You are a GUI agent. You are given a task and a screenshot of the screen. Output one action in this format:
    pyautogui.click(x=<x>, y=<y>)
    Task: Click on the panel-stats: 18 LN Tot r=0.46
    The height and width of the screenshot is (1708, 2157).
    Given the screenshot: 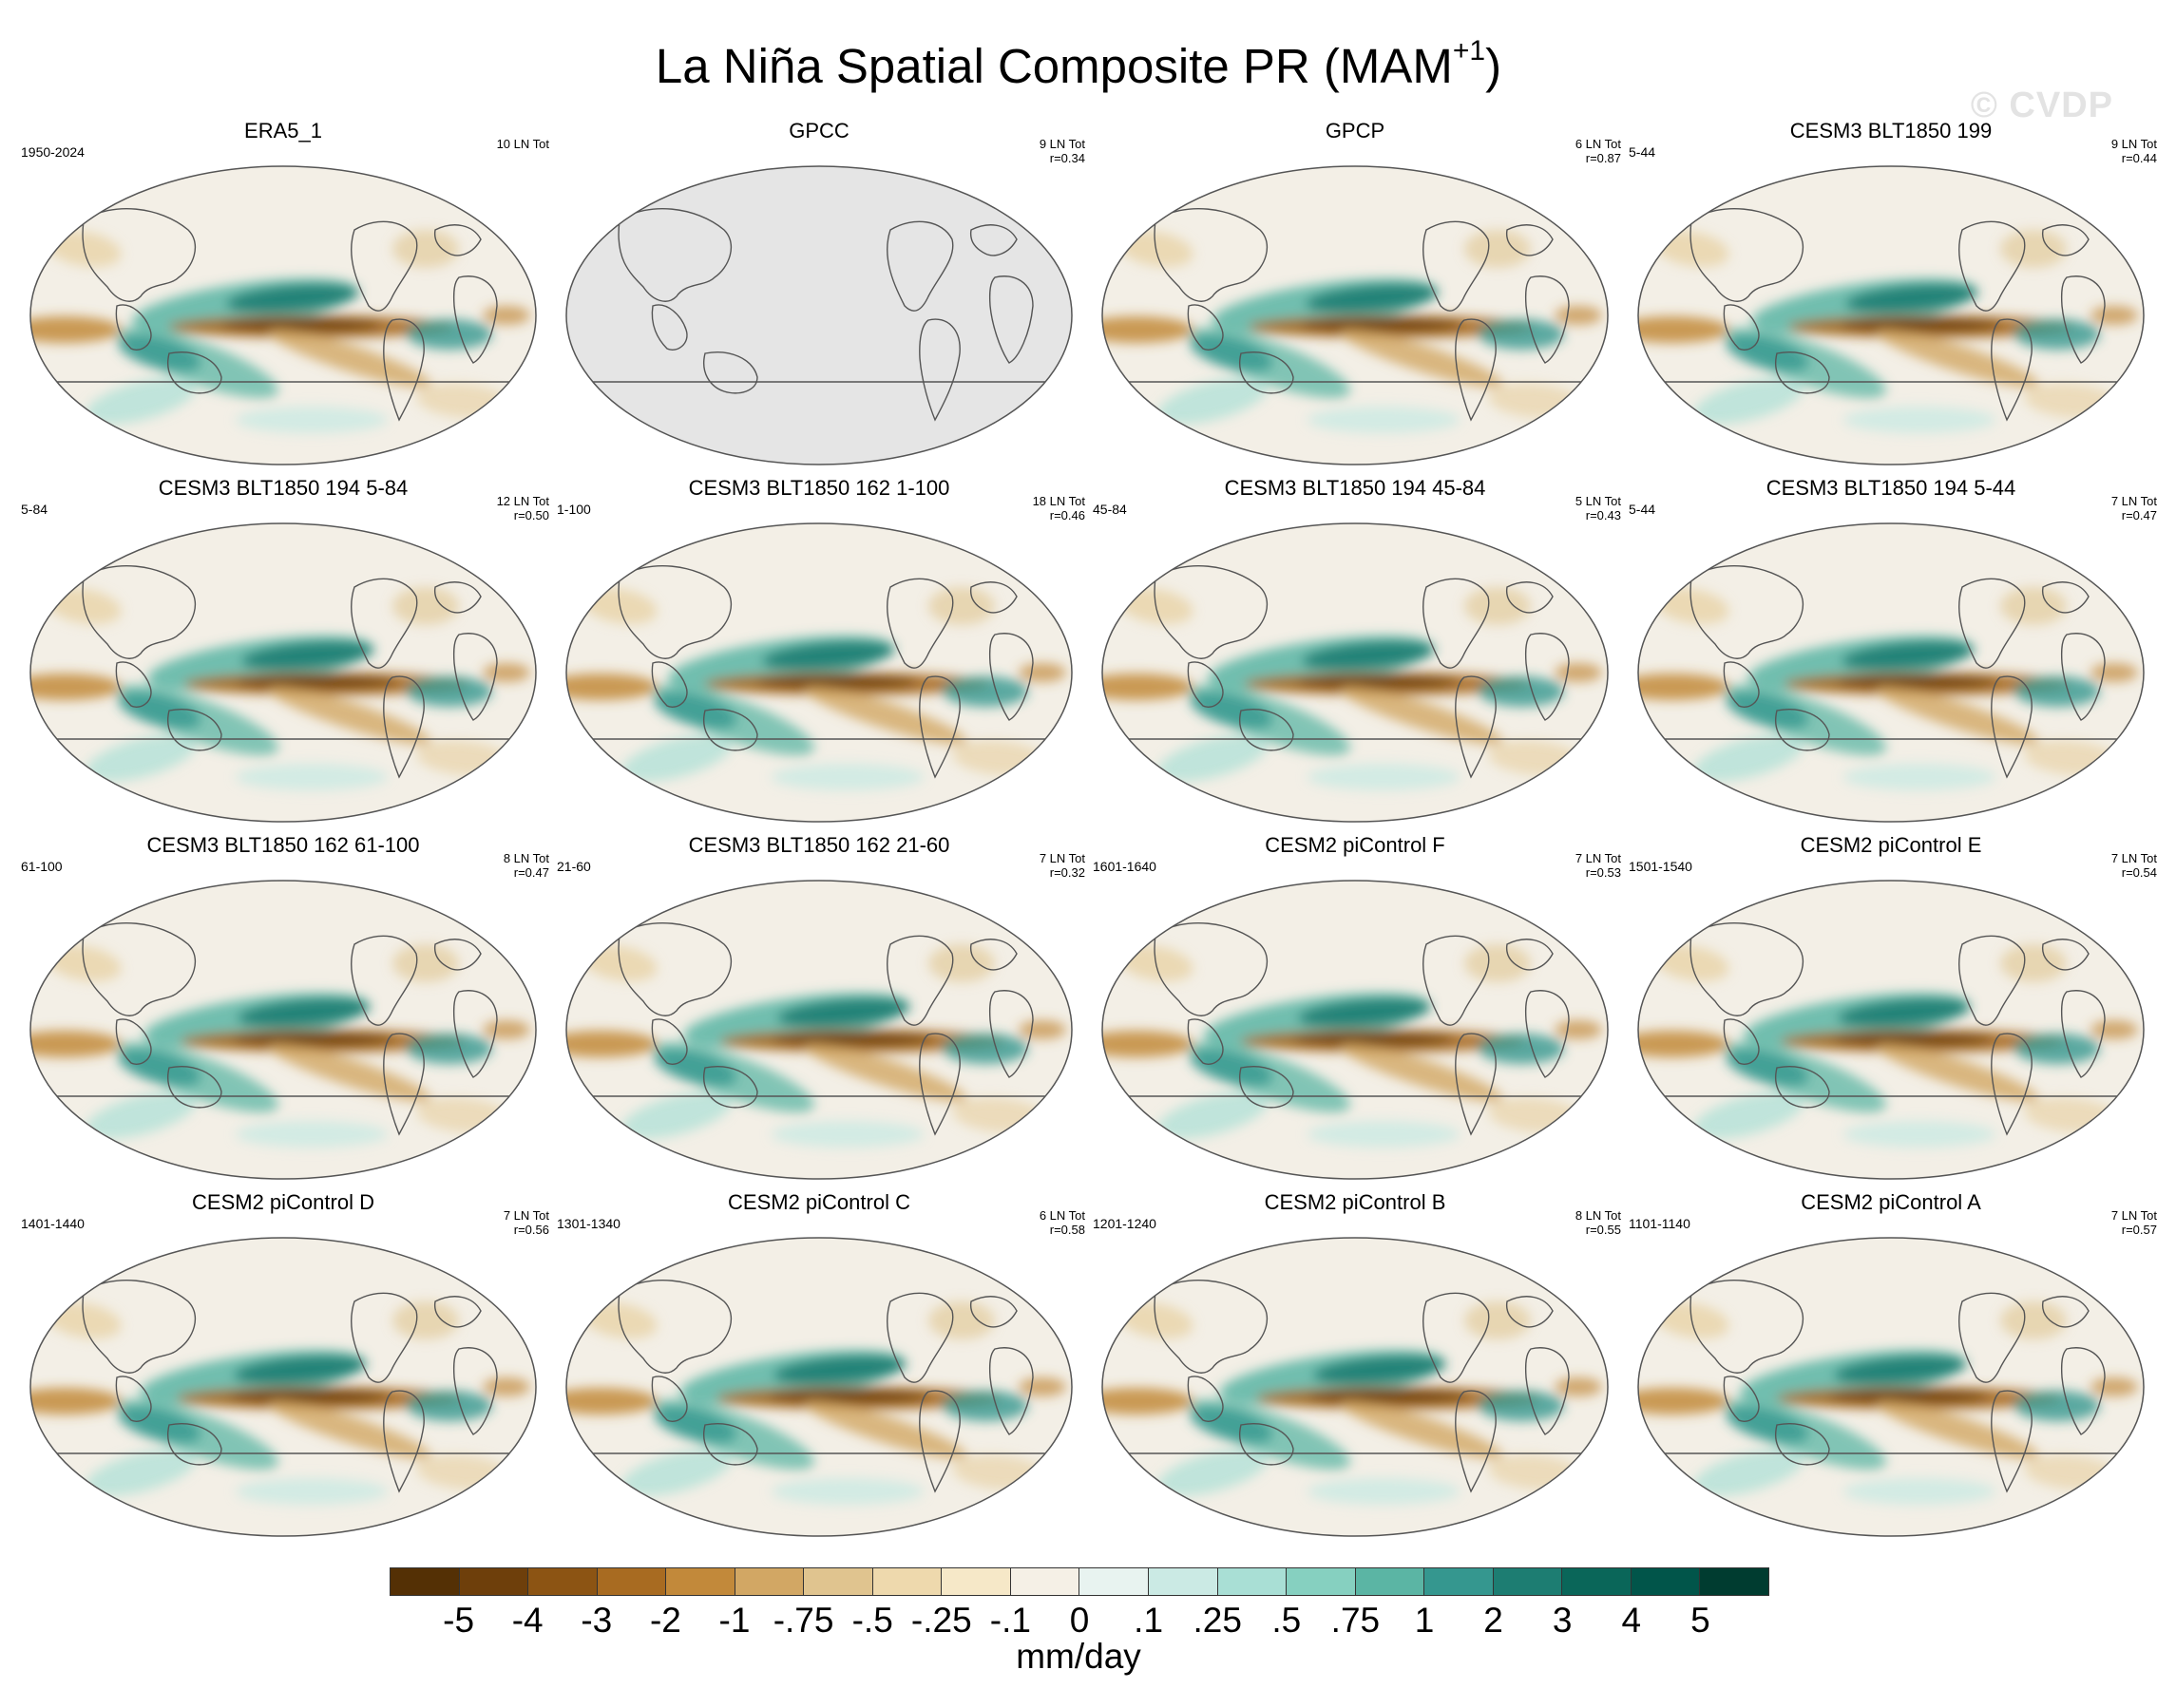 What is the action you would take?
    pyautogui.click(x=1059, y=508)
    